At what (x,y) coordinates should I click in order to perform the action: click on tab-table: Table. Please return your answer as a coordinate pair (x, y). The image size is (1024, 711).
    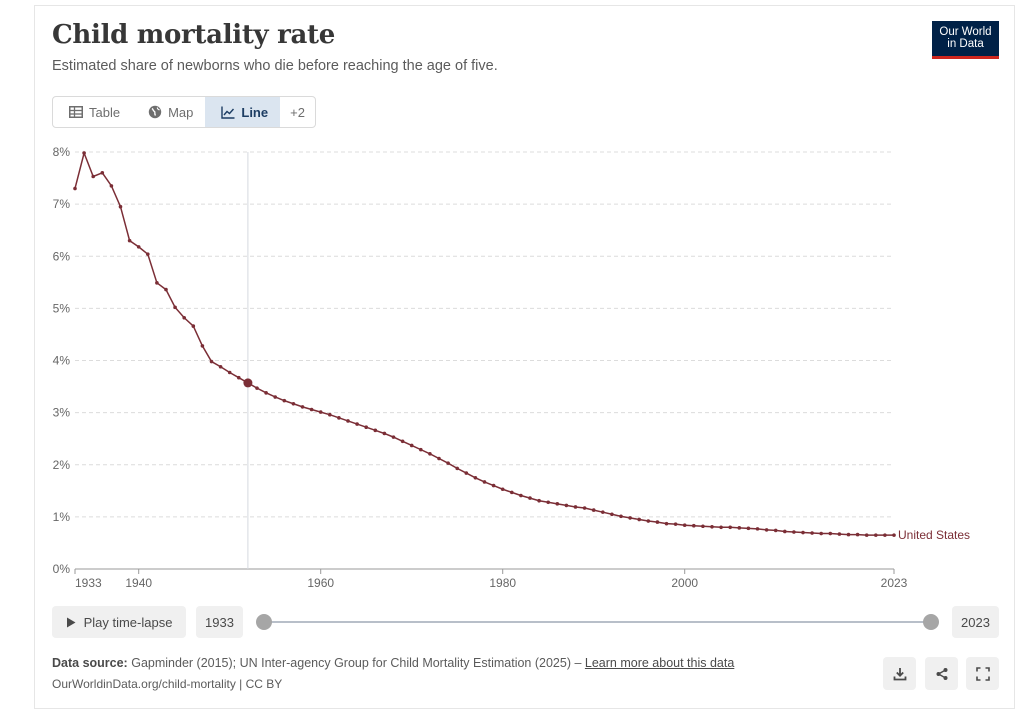
    Looking at the image, I should click on (92, 112).